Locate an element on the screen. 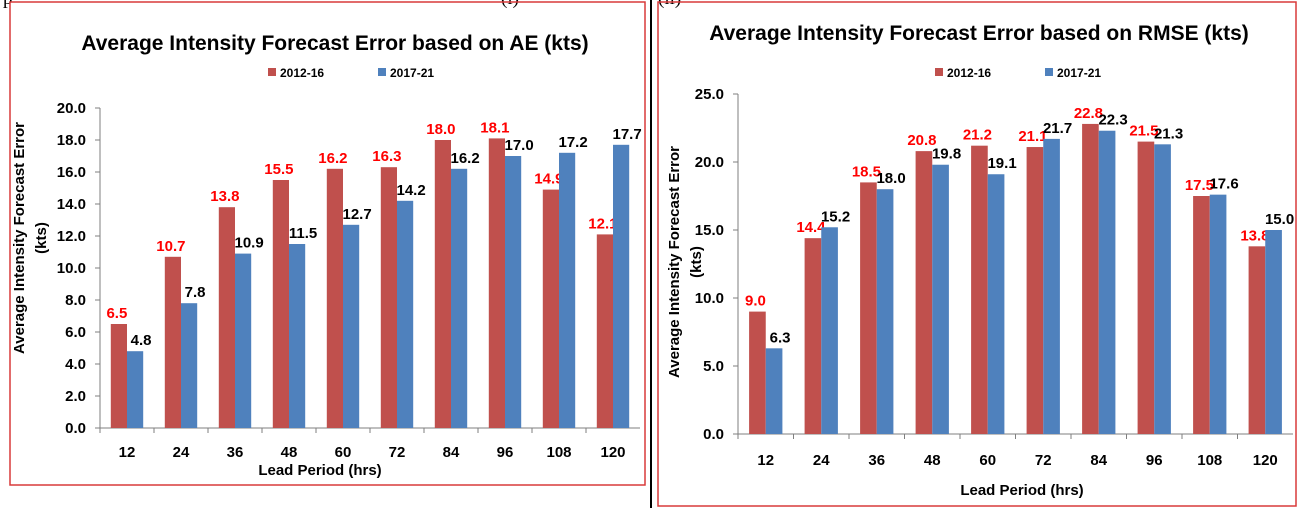  rmse-y-axis-title: Average Intensity Forecast Error is located at coordinates (674, 262).